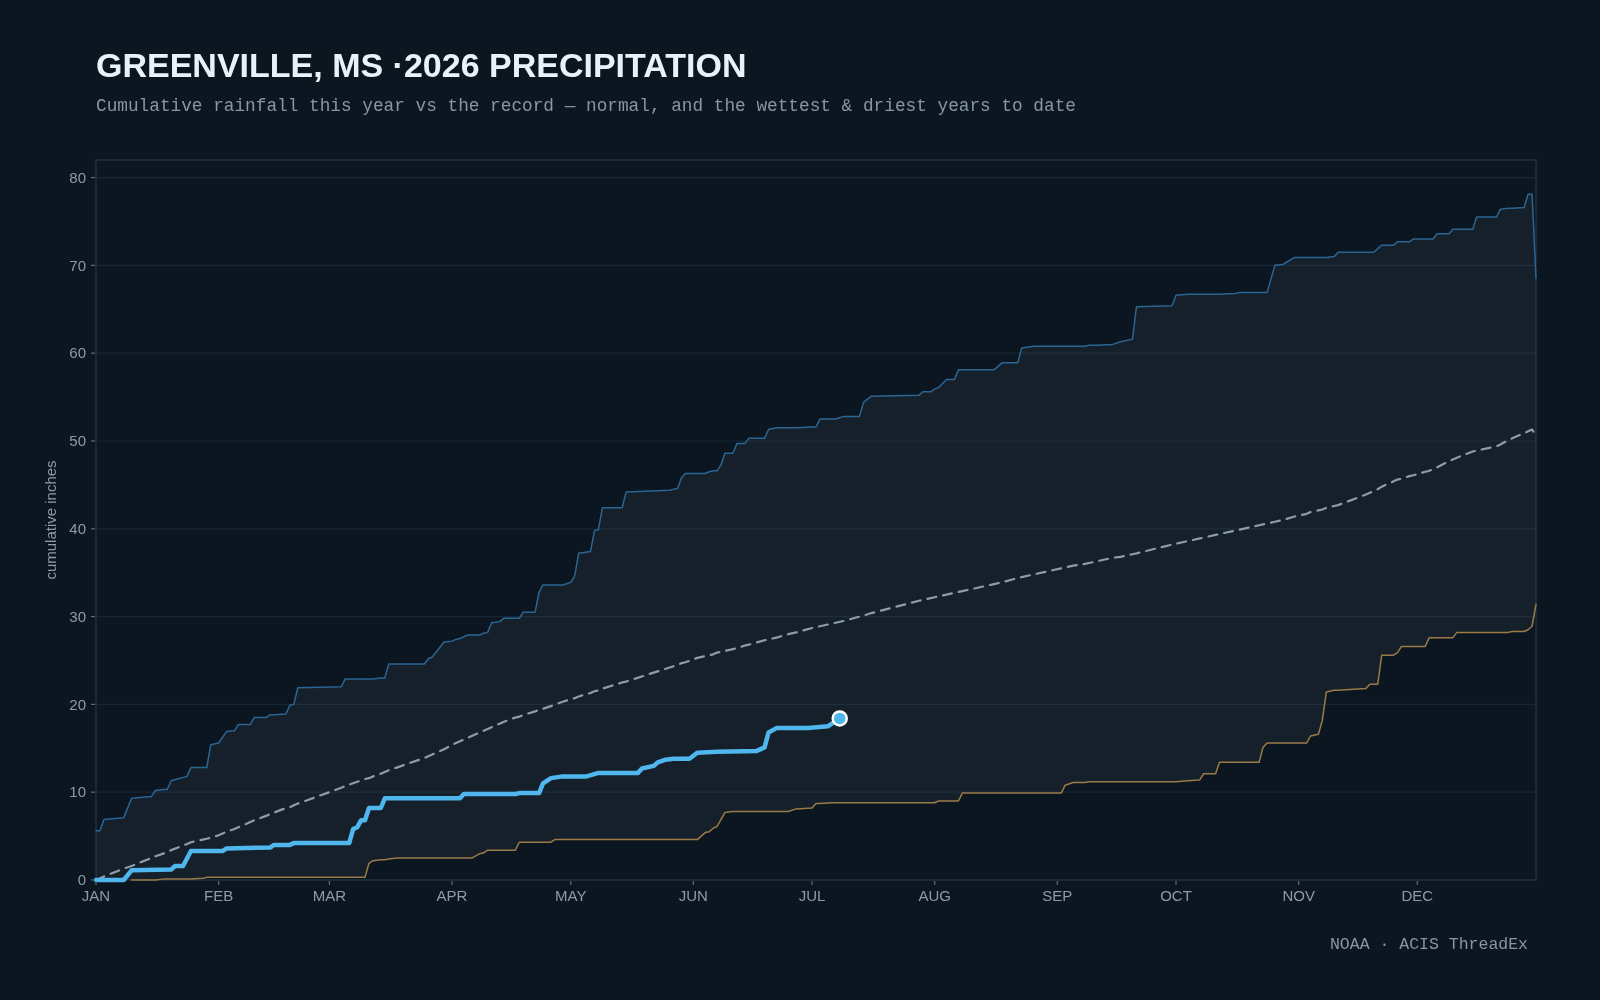 The width and height of the screenshot is (1600, 1000). What do you see at coordinates (934, 895) in the screenshot?
I see `x-tick-label: AUG` at bounding box center [934, 895].